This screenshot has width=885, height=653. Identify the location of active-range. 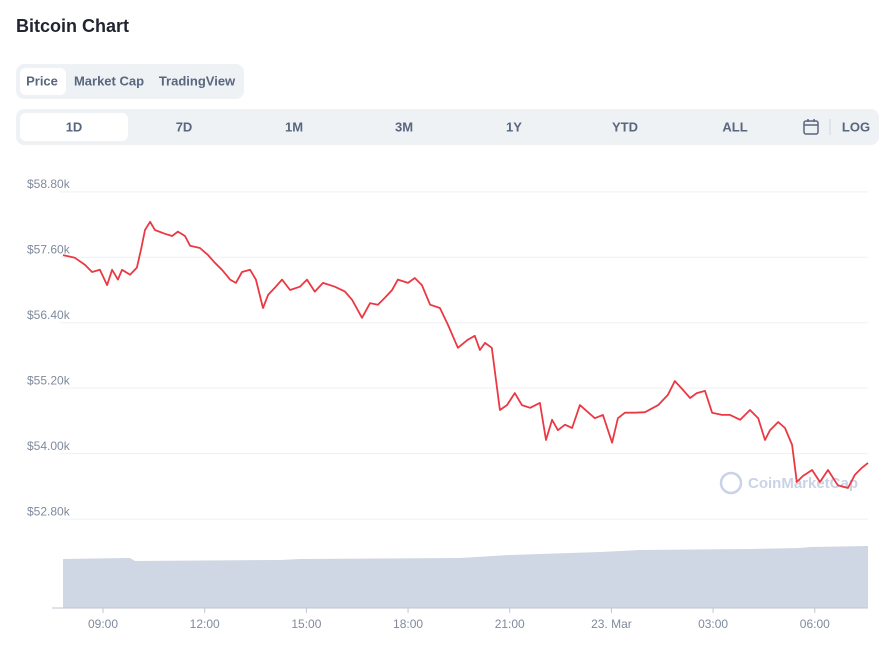
(74, 127).